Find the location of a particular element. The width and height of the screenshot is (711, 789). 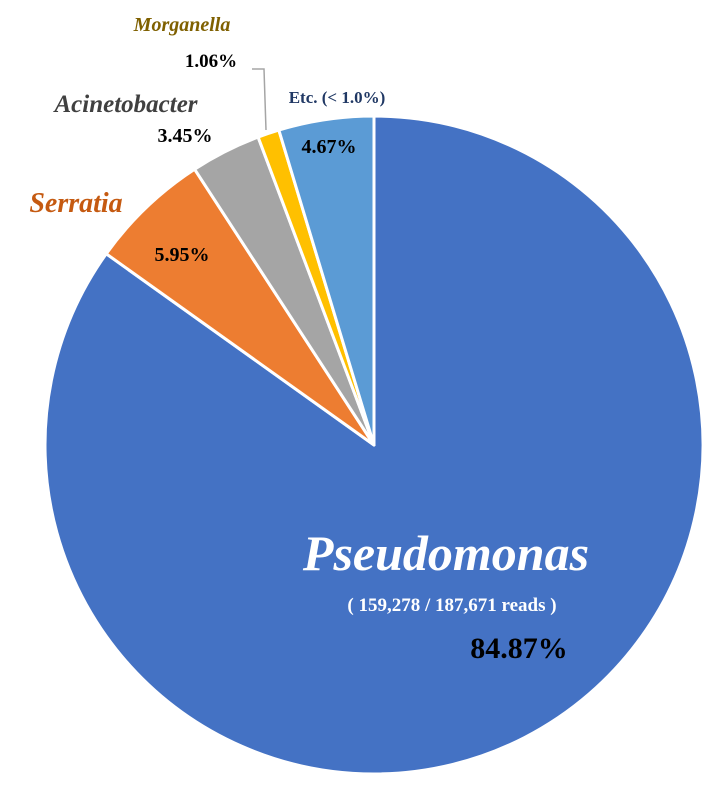

slice-label-morganella: Morganella is located at coordinates (182, 25).